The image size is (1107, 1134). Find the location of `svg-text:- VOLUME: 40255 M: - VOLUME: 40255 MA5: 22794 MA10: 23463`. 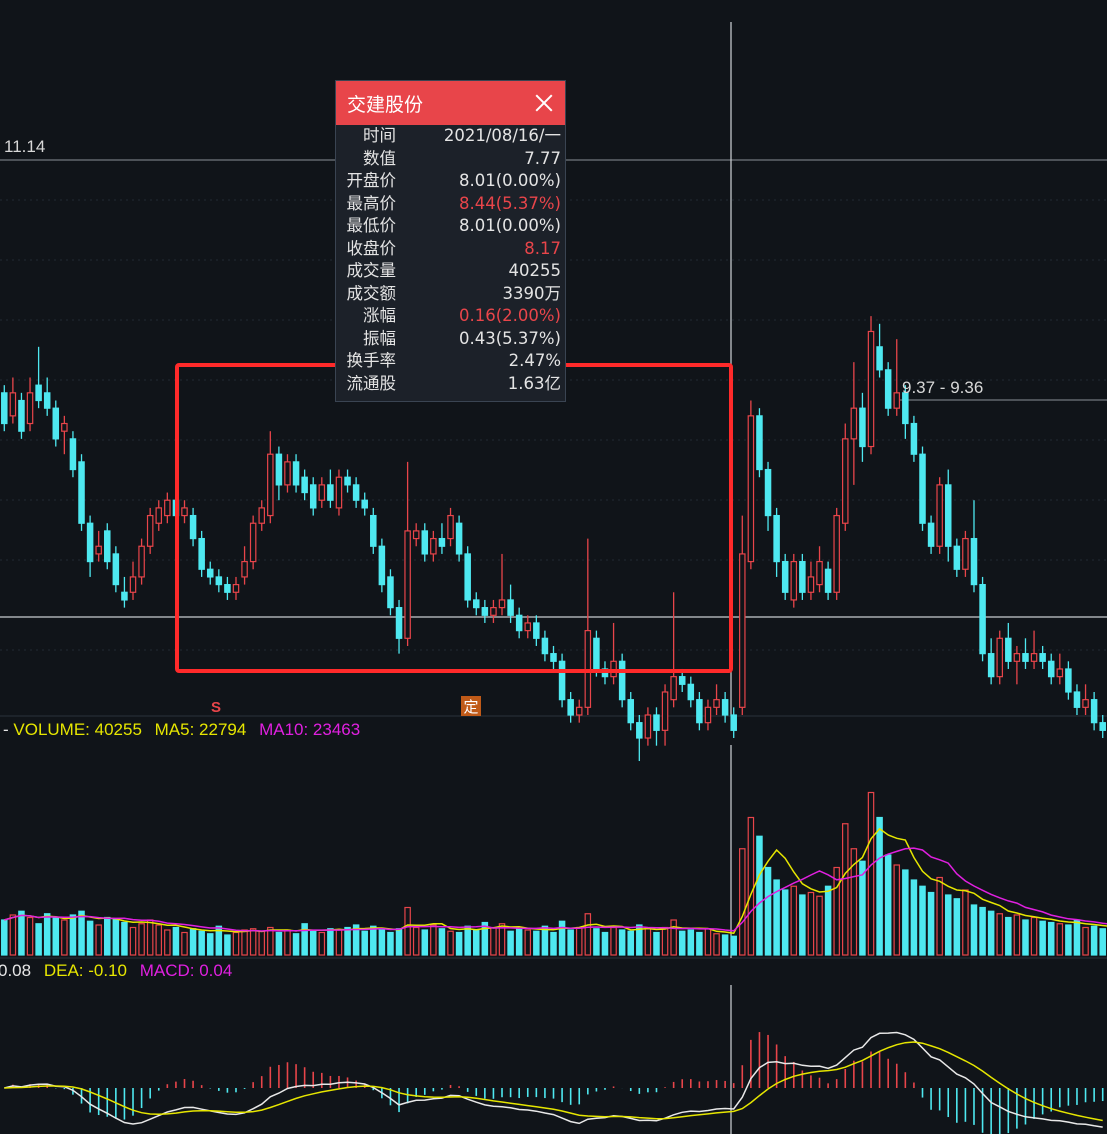

svg-text:- VOLUME: 40255 M: - VOLUME: 40255 MA5: 22794 MA10: 23463 is located at coordinates (181, 729).